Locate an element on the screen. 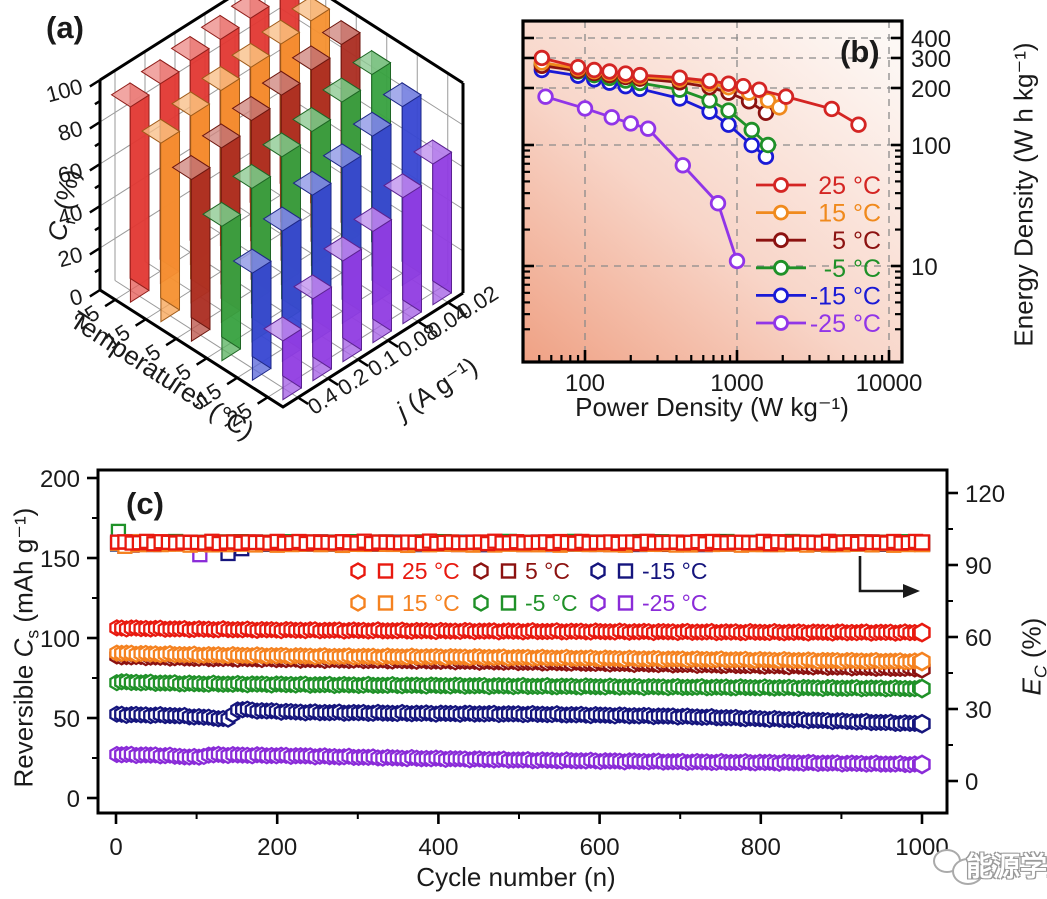 Image resolution: width=1047 pixels, height=899 pixels. b-y-tick-label: 10 is located at coordinates (924, 267).